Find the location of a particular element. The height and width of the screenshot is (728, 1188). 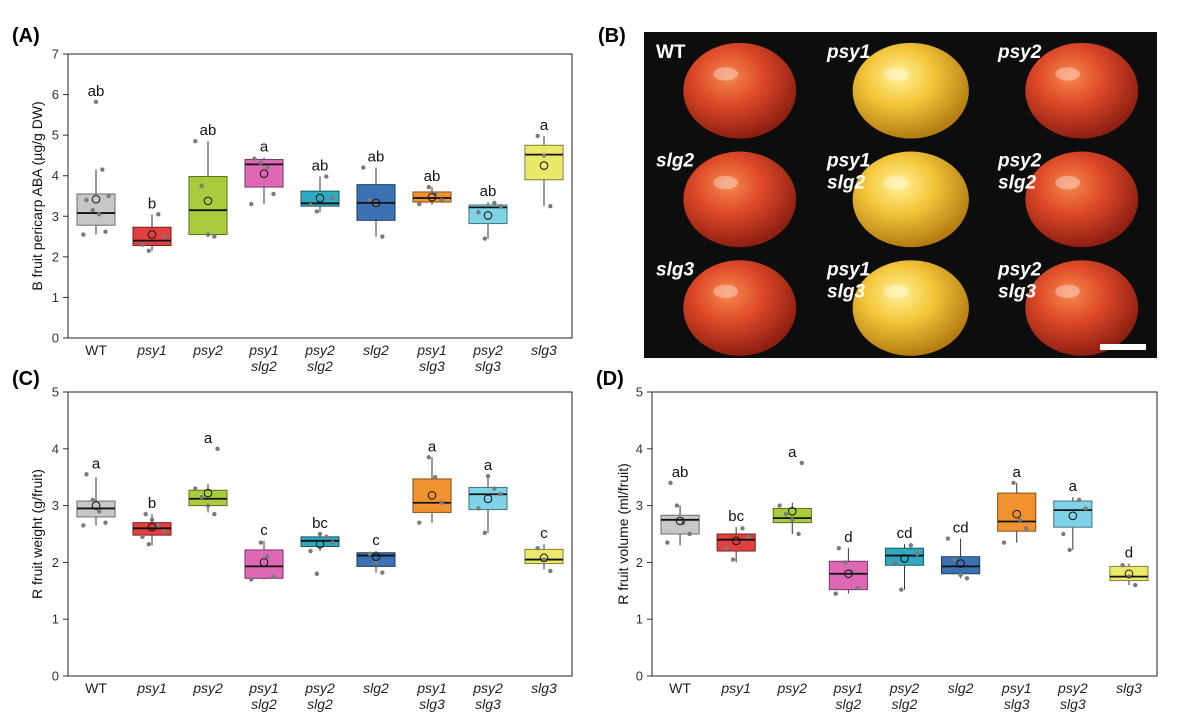

box-0: ab is located at coordinates (680, 505).